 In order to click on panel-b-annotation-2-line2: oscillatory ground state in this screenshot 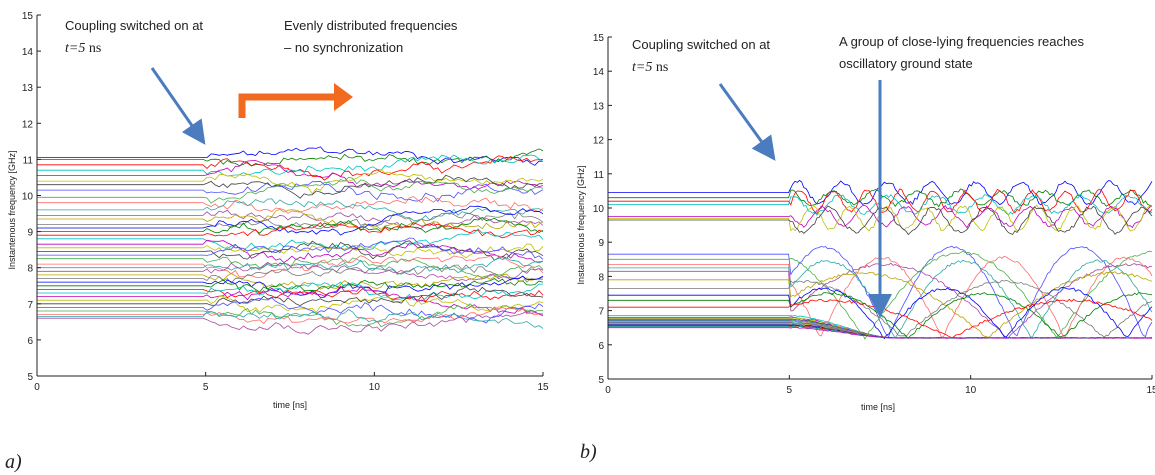, I will do `click(906, 63)`.